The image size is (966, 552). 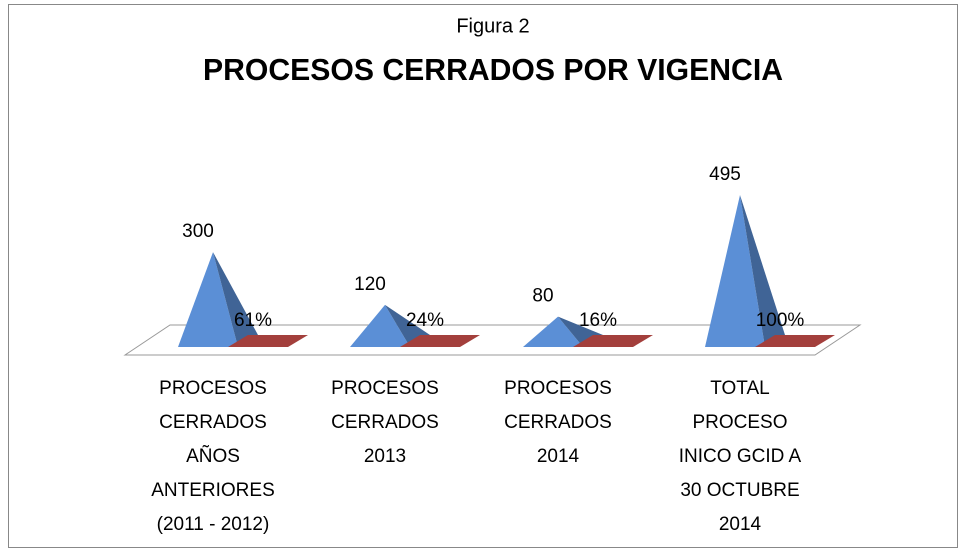 What do you see at coordinates (558, 422) in the screenshot?
I see `x-tick-label: PROCESOS CERRADOS 2014` at bounding box center [558, 422].